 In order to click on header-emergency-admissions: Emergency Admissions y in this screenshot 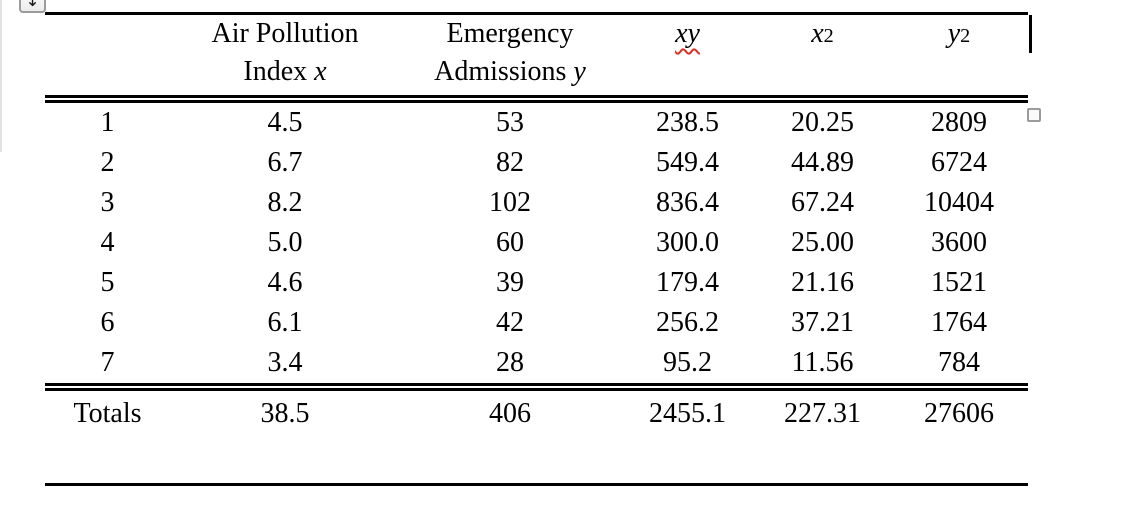, I will do `click(510, 58)`.